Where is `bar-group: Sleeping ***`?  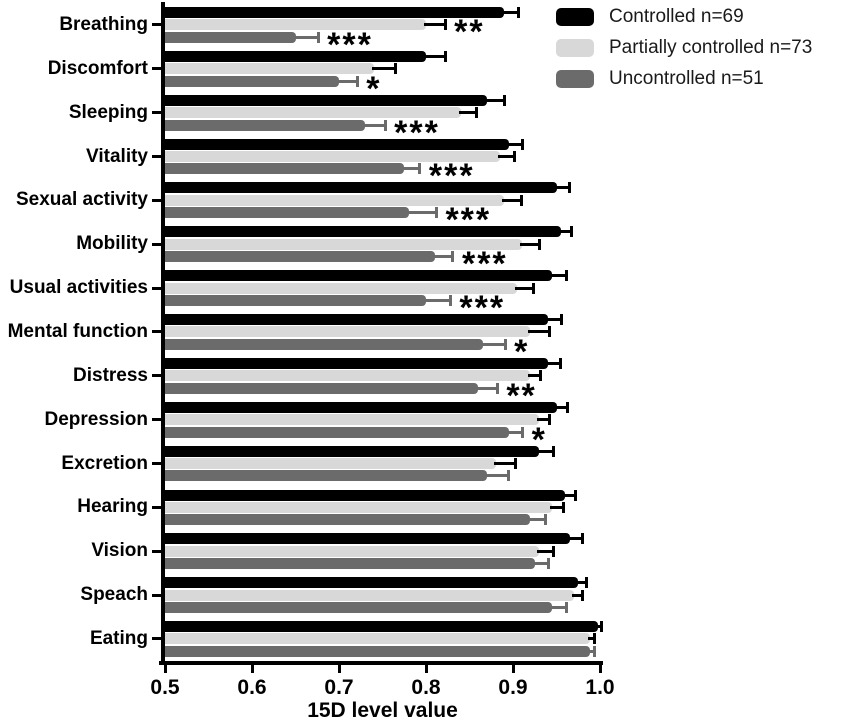
bar-group: Sleeping *** is located at coordinates (301, 120).